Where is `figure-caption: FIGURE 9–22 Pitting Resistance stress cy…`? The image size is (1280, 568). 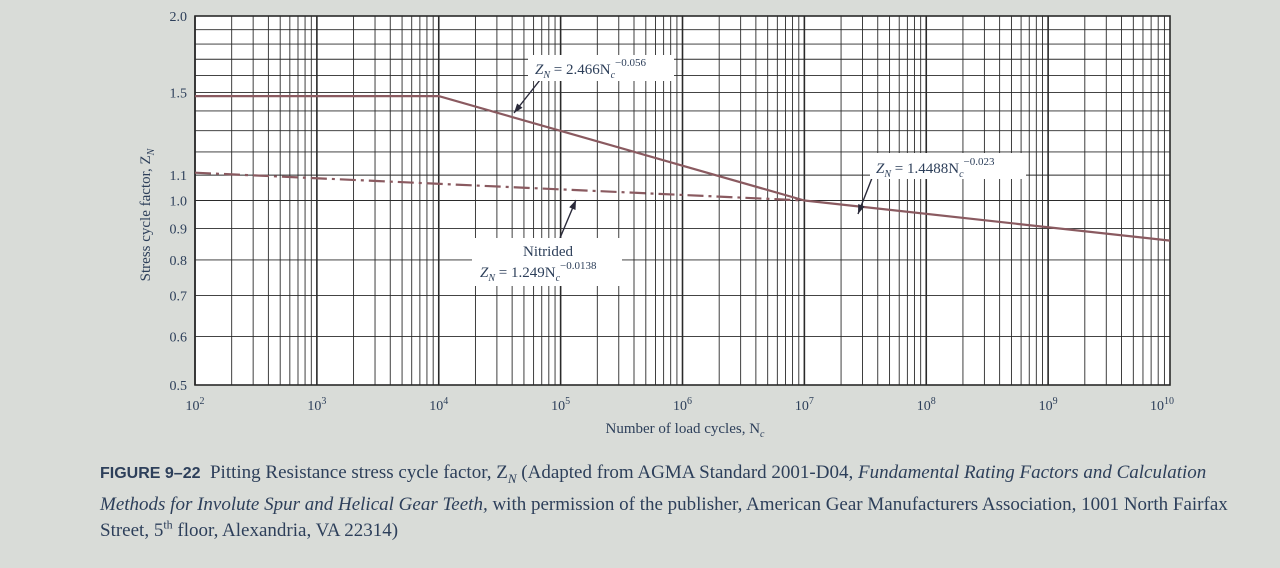
figure-caption: FIGURE 9–22 Pitting Resistance stress cy… is located at coordinates (680, 502).